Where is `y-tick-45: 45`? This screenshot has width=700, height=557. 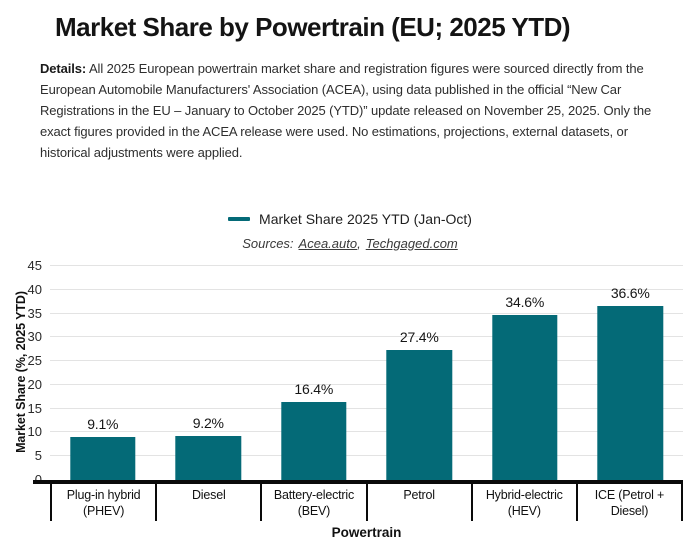
y-tick-45: 45 is located at coordinates (34, 265).